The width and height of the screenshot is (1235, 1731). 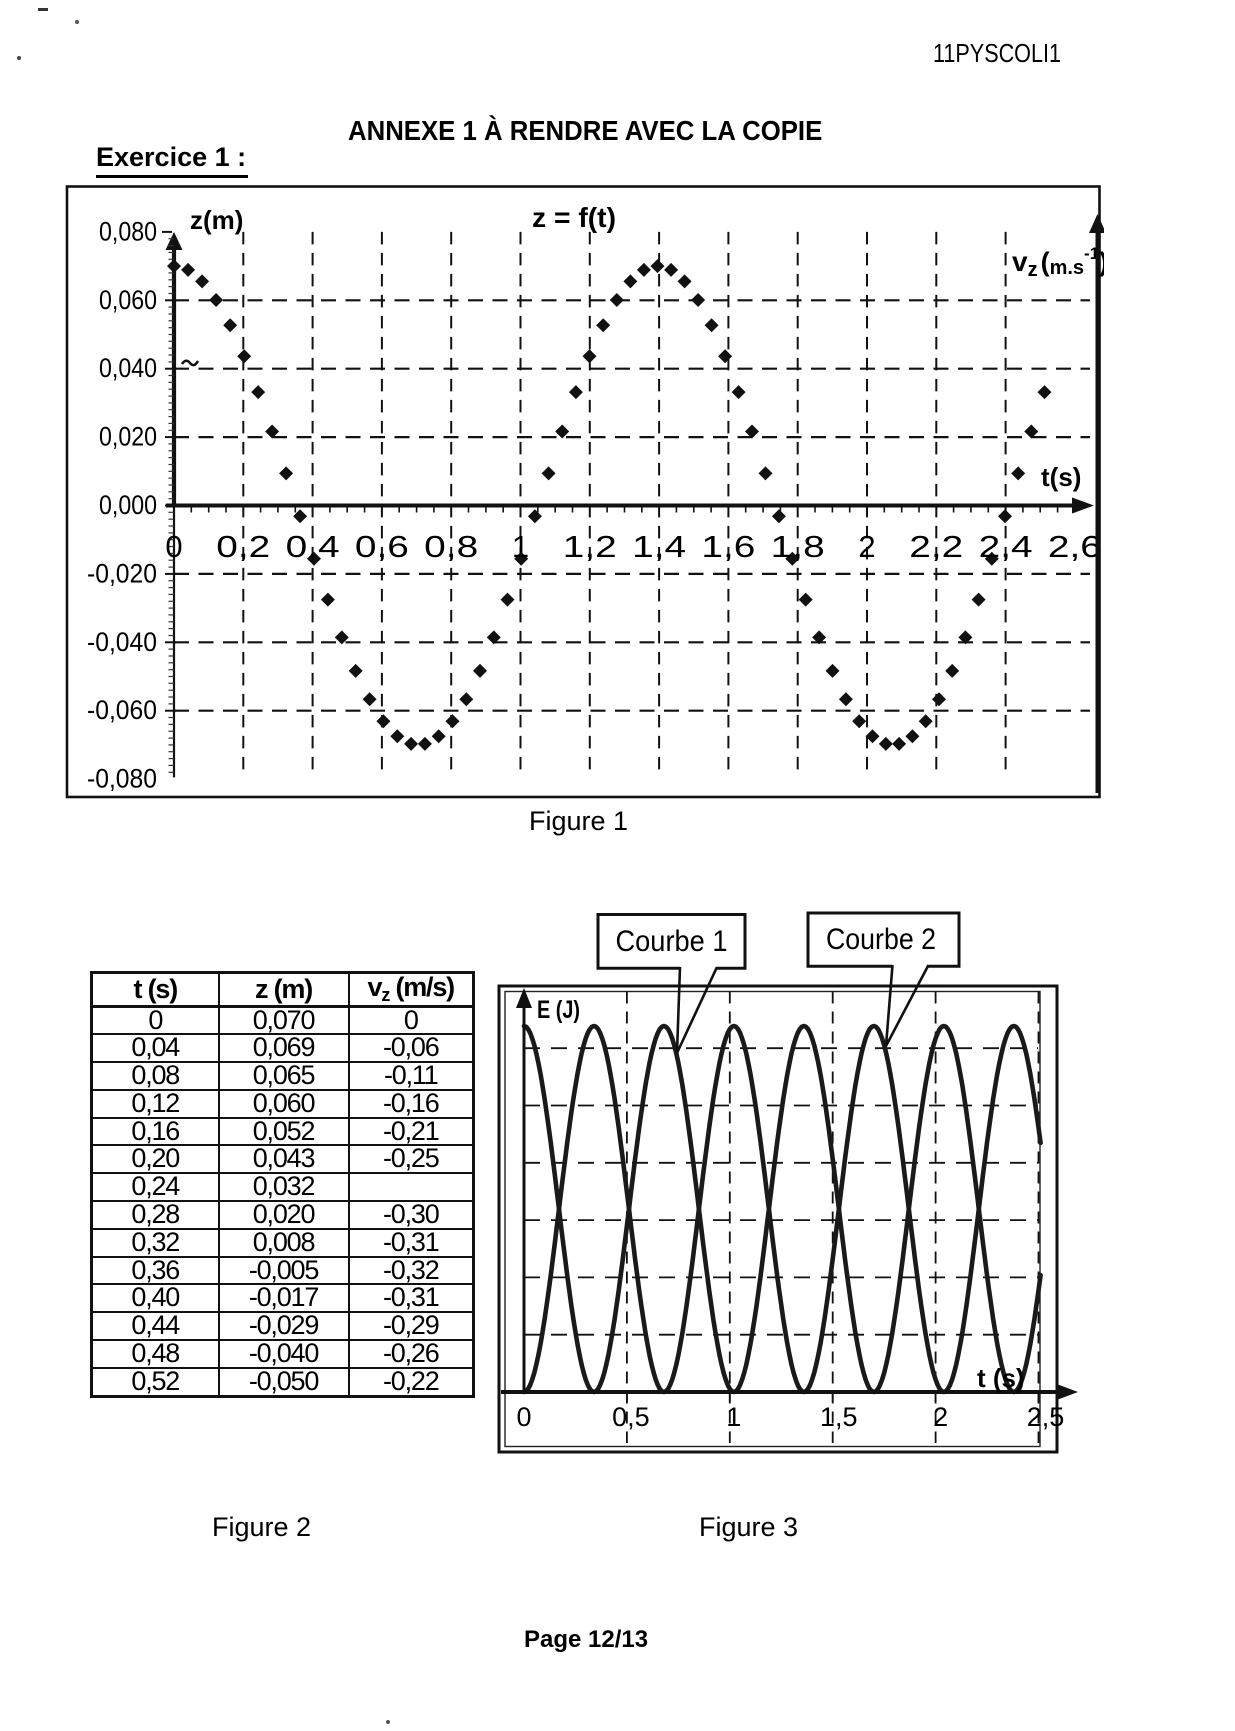 I want to click on svg-text: 0,2, so click(x=243, y=546).